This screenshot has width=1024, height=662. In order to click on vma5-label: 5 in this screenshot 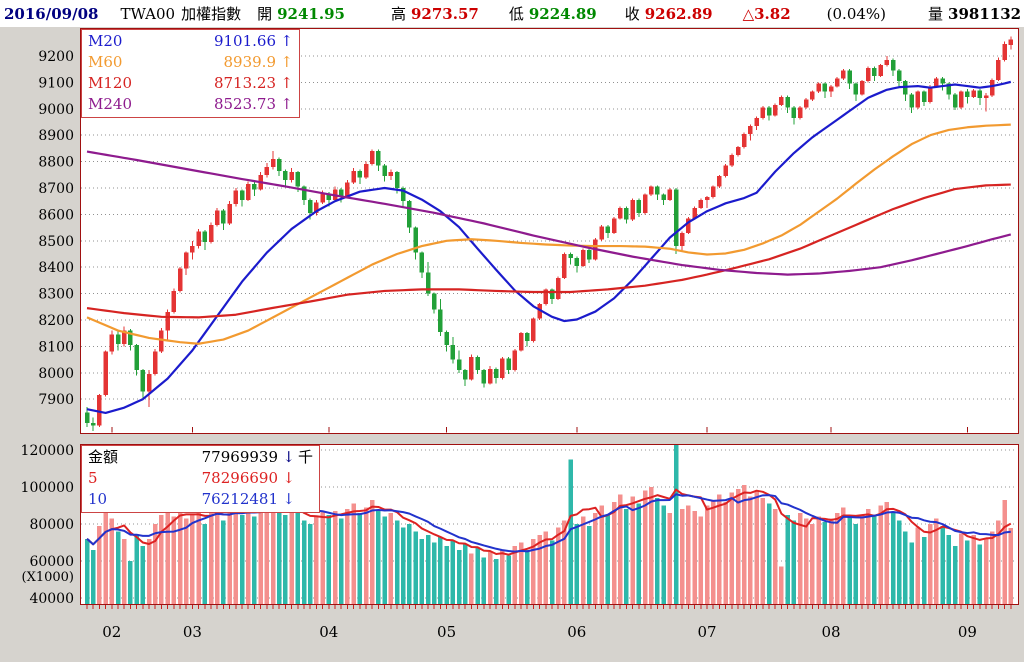, I will do `click(93, 478)`.